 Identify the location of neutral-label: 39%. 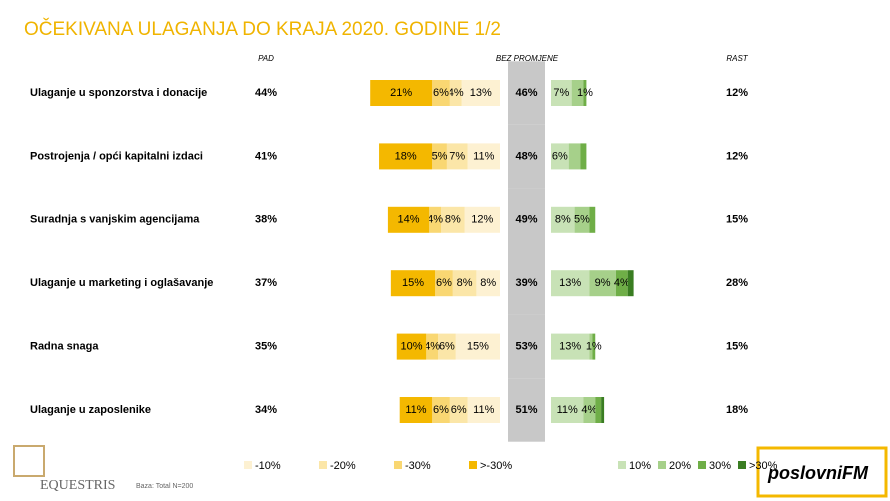
(526, 283).